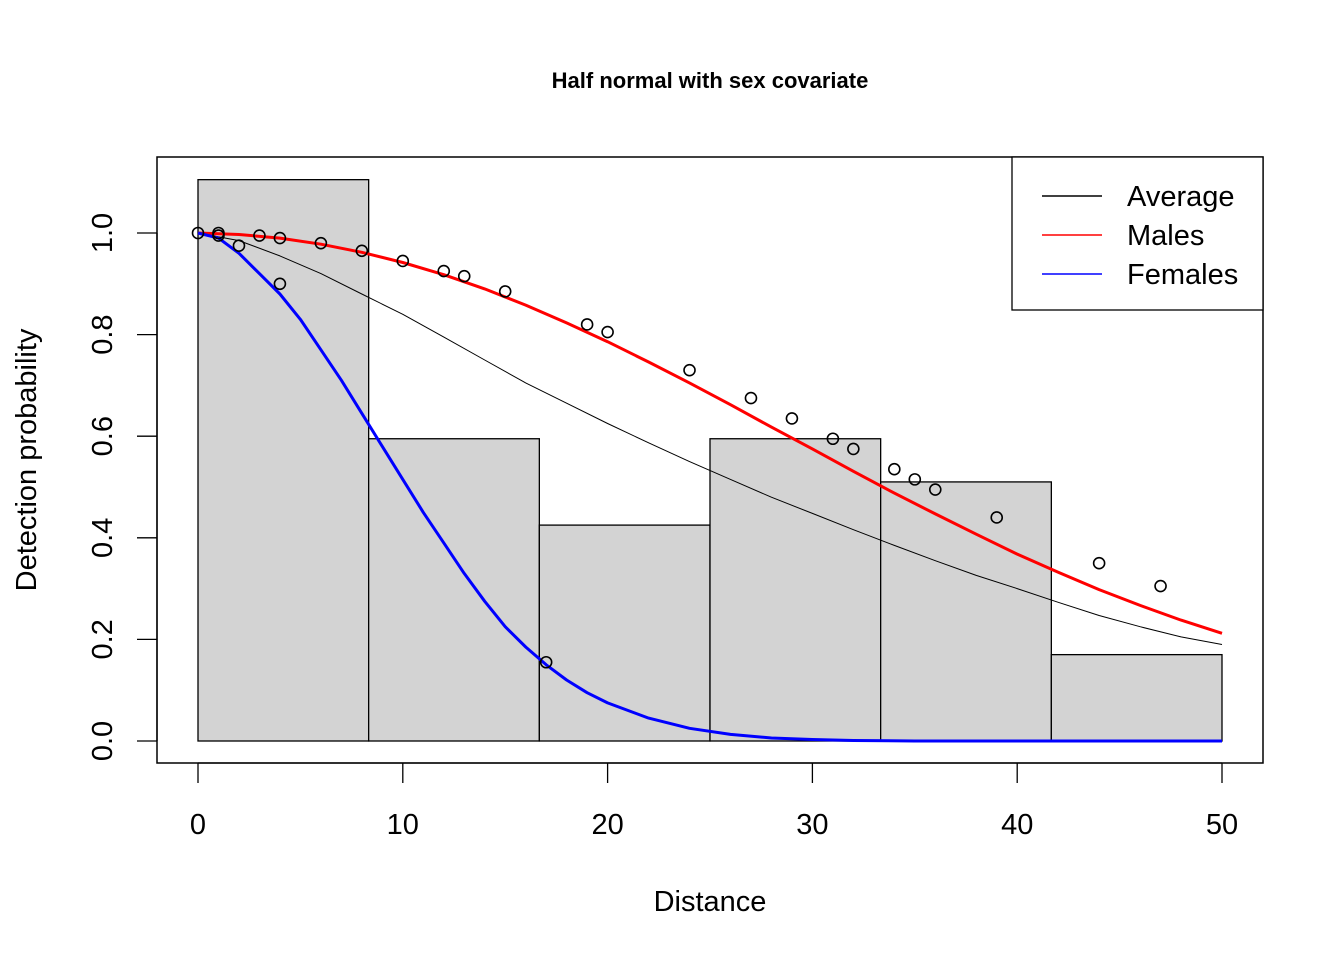  Describe the element at coordinates (103, 436) in the screenshot. I see `y-tick-label: 0.6` at that location.